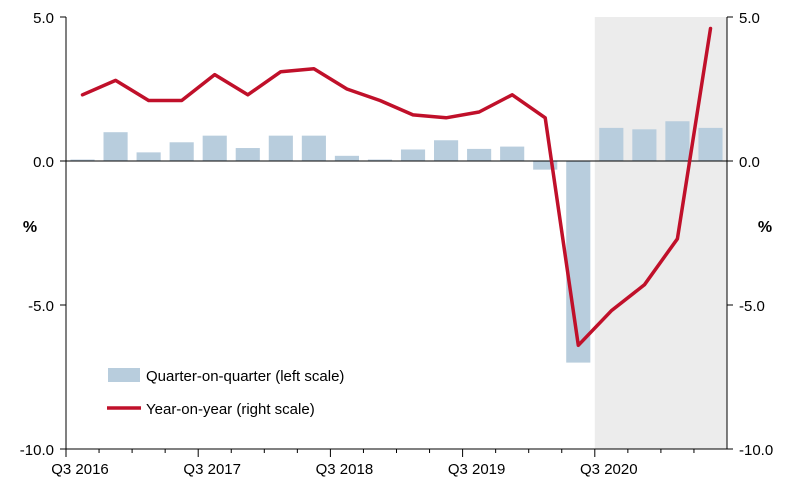 This screenshot has height=491, width=791. I want to click on x-axis-ticks: Q3 2016 Q3 2017 Q3 2018 Q3 2019 Q3 2020, so click(373, 463).